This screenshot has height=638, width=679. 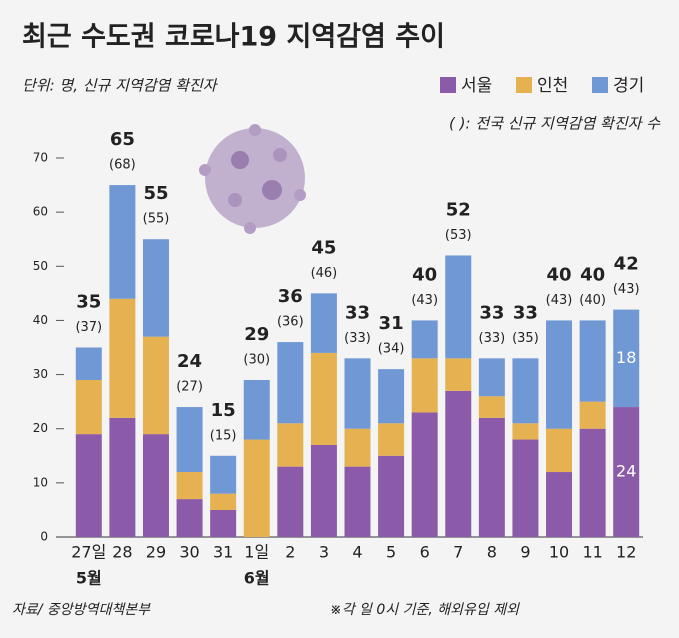 What do you see at coordinates (323, 247) in the screenshot?
I see `total-label: 45` at bounding box center [323, 247].